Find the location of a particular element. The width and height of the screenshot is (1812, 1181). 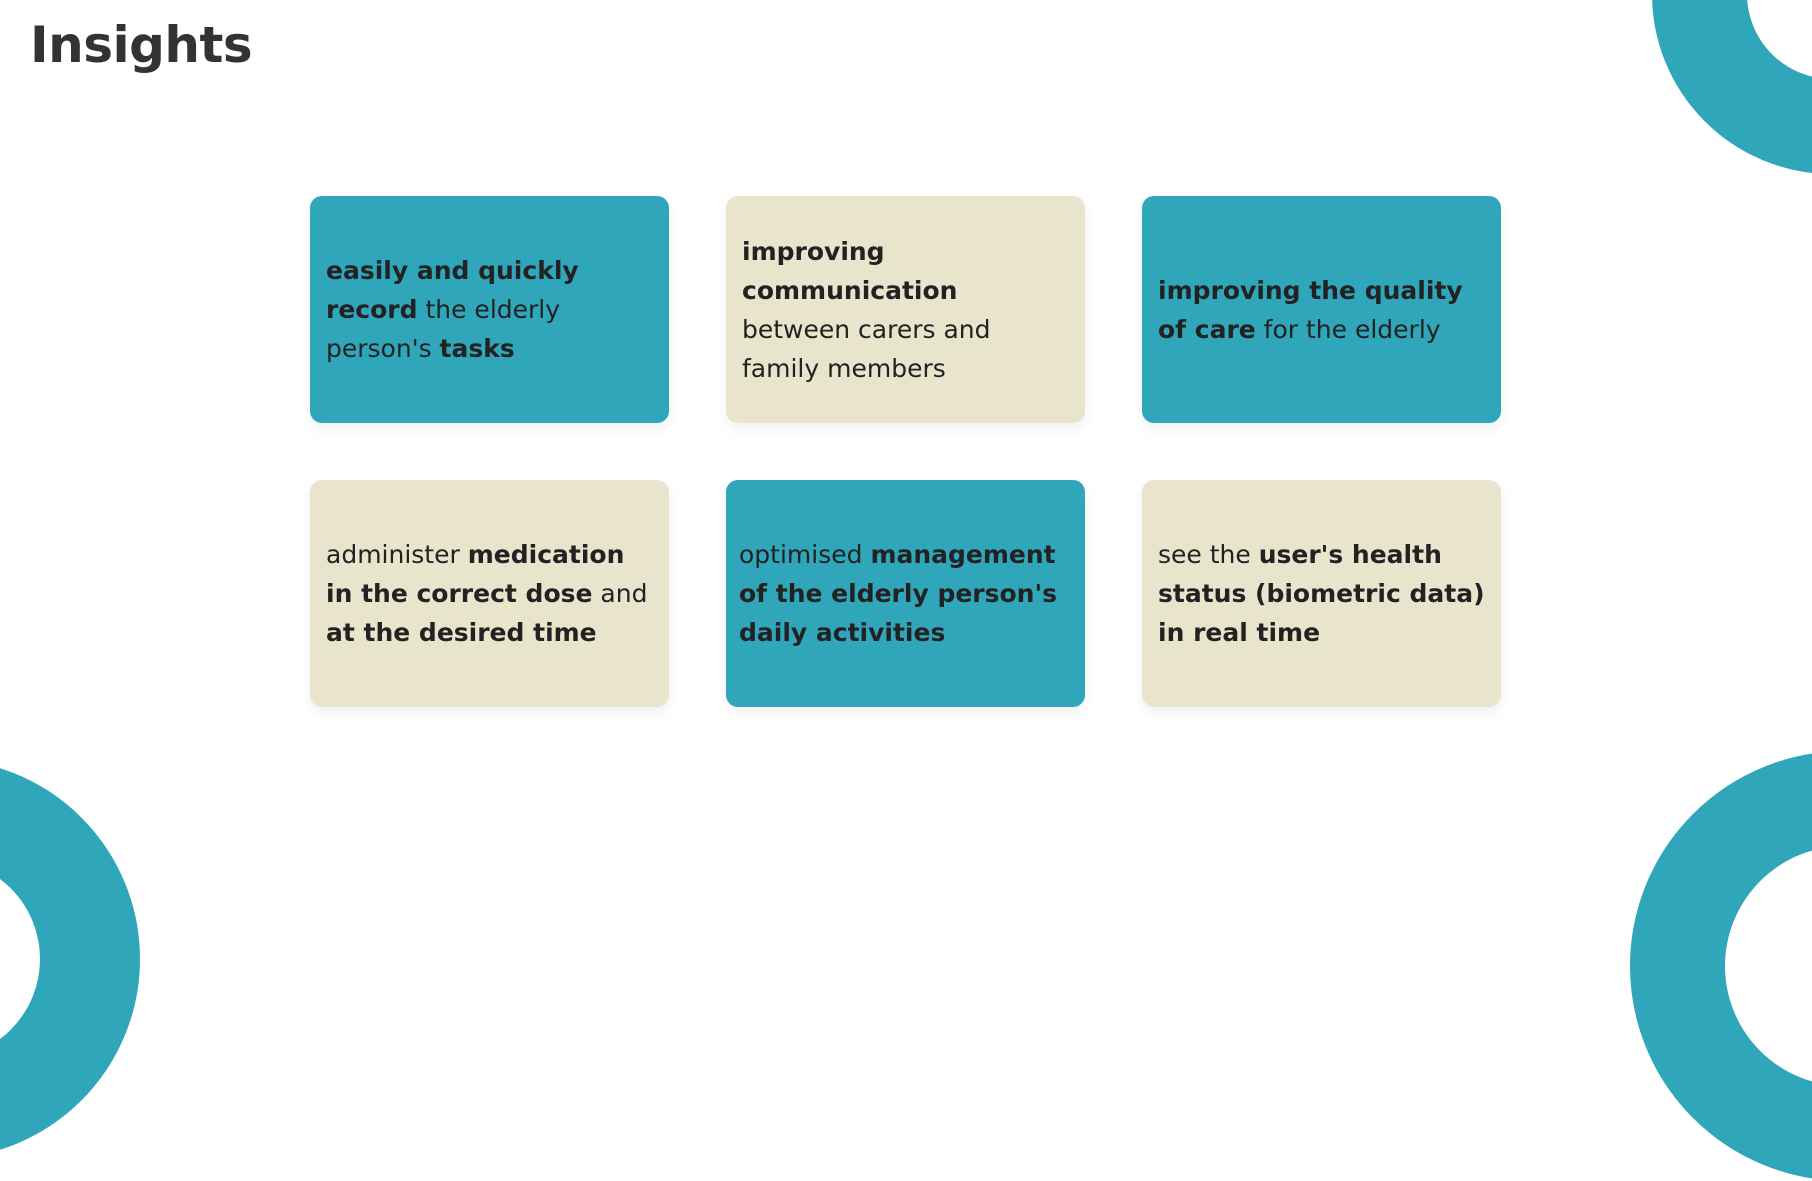

insight-text: optimised is located at coordinates (805, 554).